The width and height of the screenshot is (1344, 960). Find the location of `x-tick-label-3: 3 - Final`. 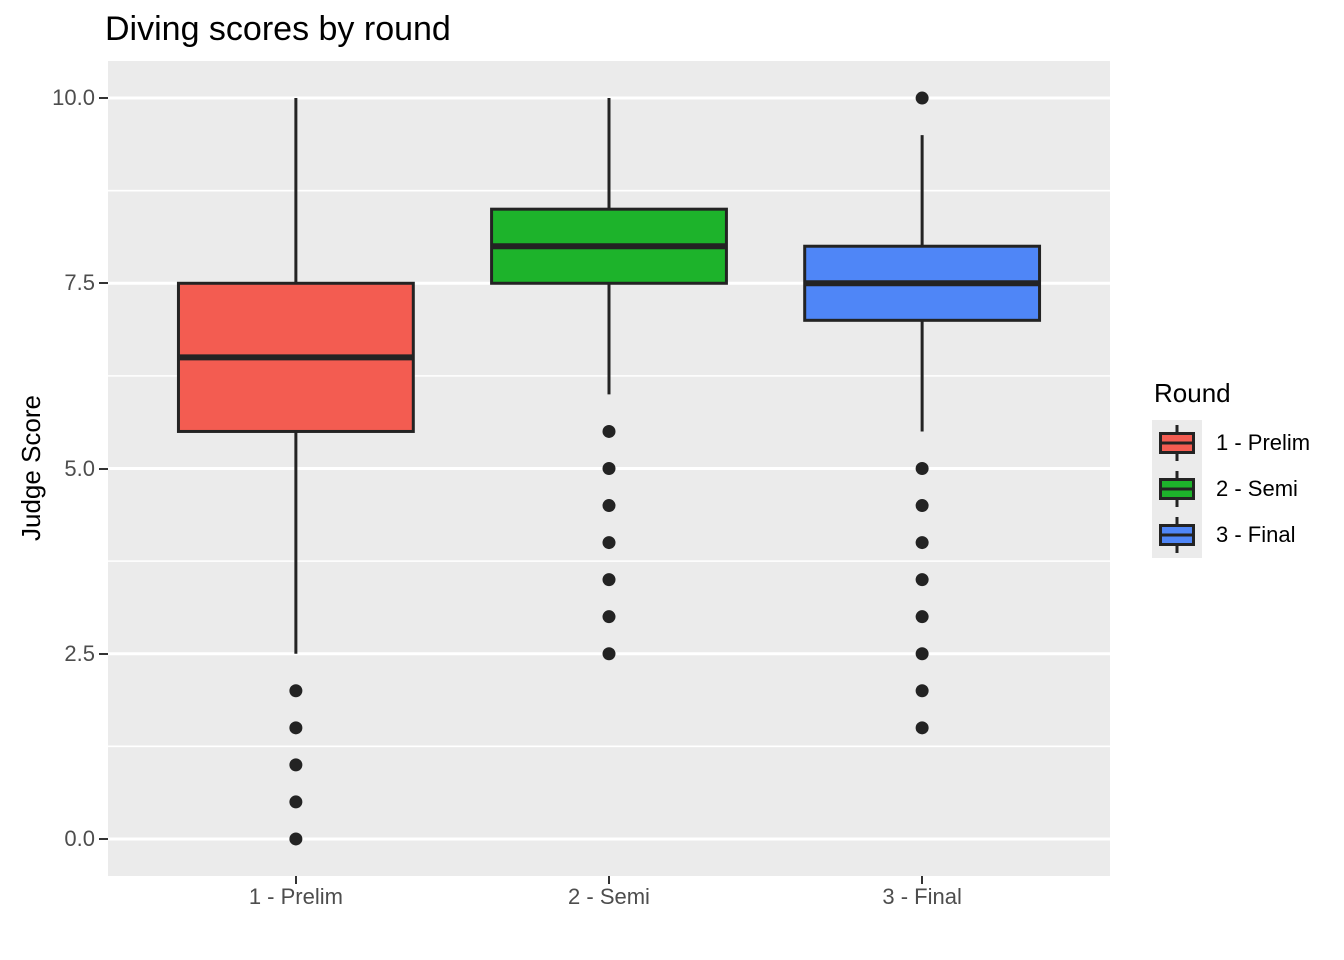

x-tick-label-3: 3 - Final is located at coordinates (922, 896).